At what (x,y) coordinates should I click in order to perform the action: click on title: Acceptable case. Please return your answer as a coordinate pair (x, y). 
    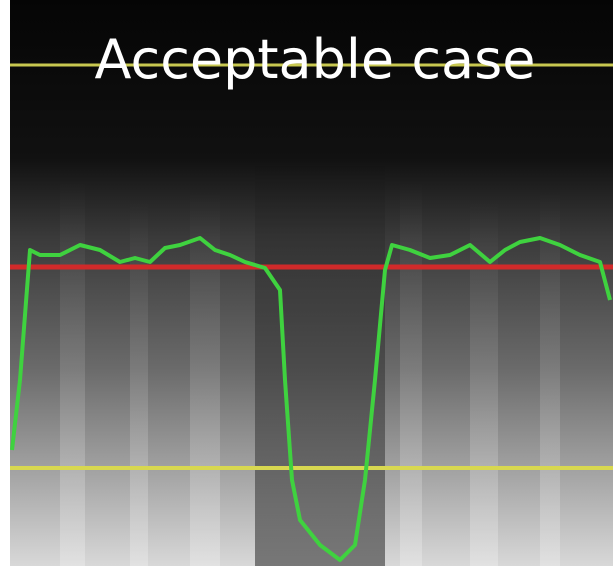
    Looking at the image, I should click on (315, 59).